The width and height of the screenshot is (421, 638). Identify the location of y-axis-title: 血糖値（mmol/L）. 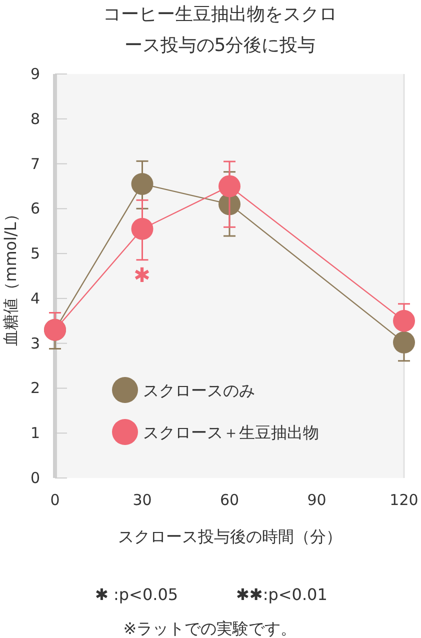
(10, 276).